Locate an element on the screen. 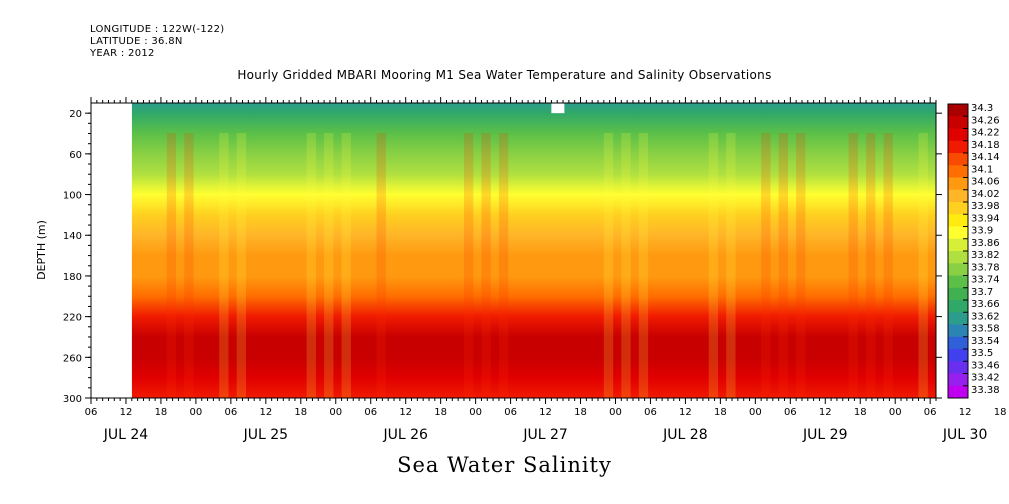  y-tick-label: 20 is located at coordinates (75, 114).